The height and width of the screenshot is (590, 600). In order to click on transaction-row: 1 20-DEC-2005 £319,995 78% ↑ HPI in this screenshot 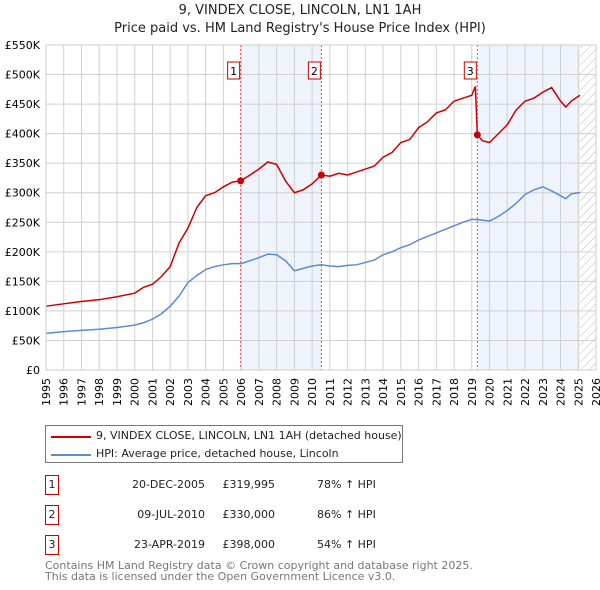, I will do `click(245, 485)`.